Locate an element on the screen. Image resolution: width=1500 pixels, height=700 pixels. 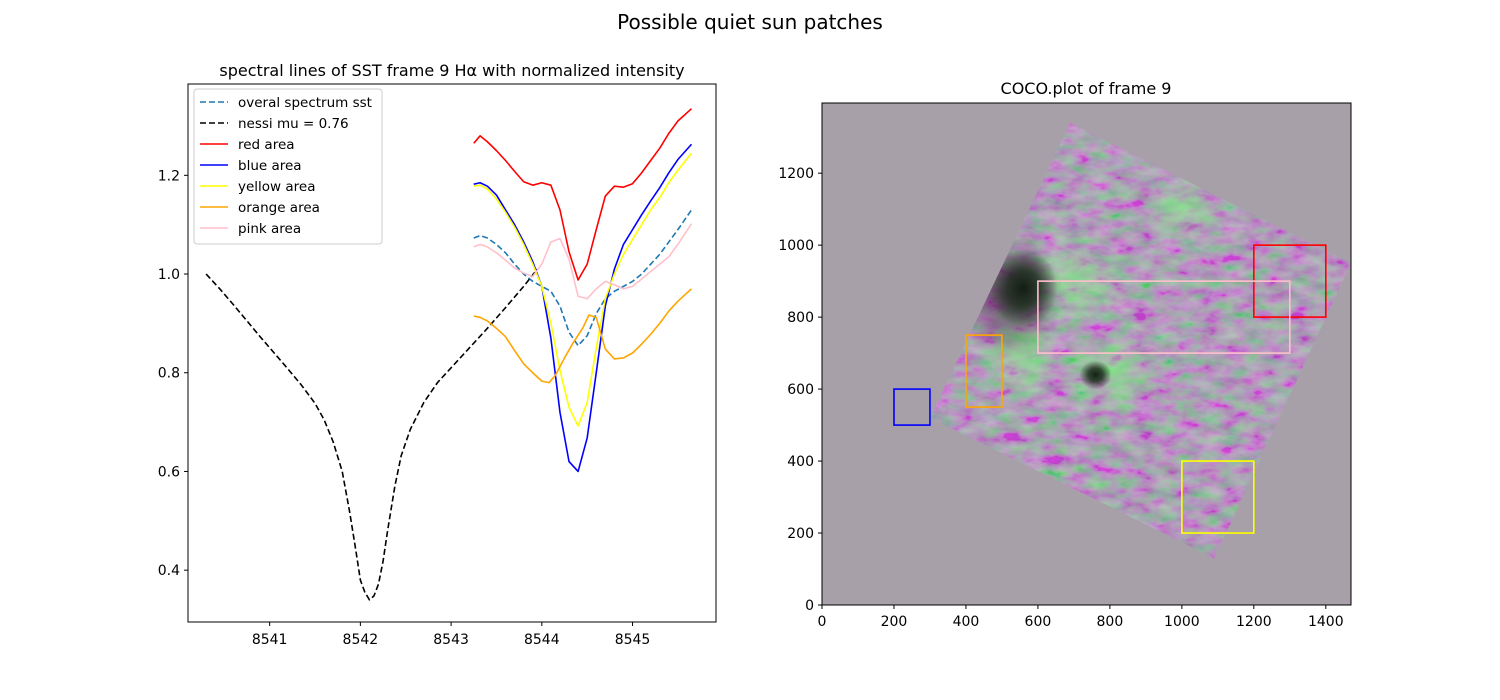
series-line-red-area is located at coordinates (583, 194).